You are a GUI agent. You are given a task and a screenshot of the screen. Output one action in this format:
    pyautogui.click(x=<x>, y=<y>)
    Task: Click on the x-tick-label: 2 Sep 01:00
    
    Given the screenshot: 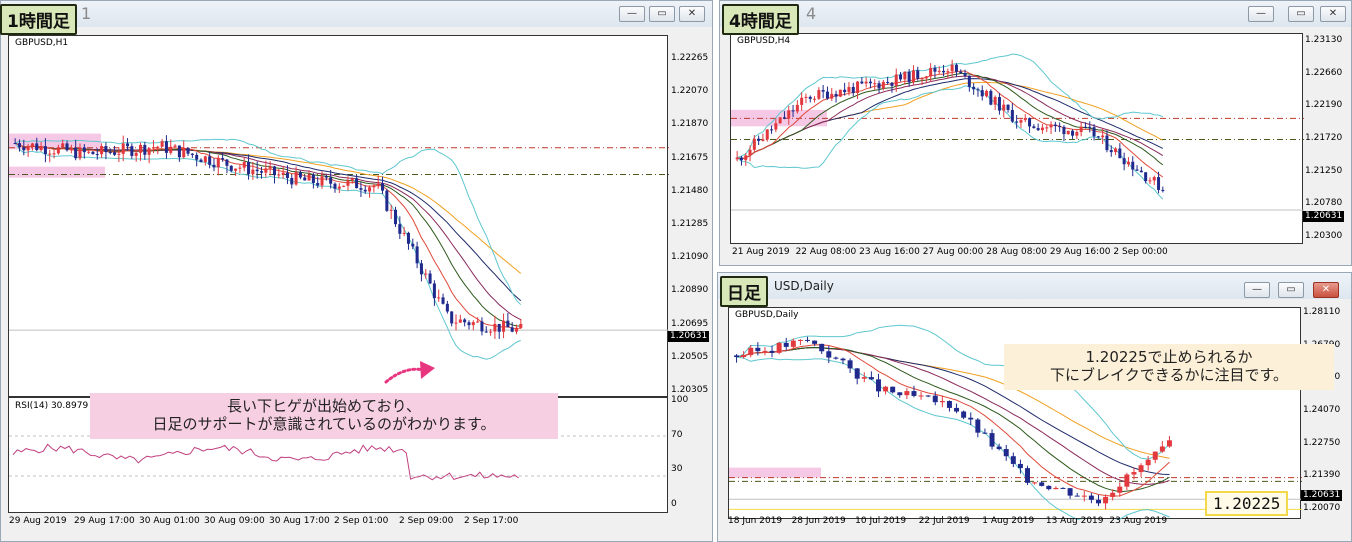 What is the action you would take?
    pyautogui.click(x=361, y=521)
    